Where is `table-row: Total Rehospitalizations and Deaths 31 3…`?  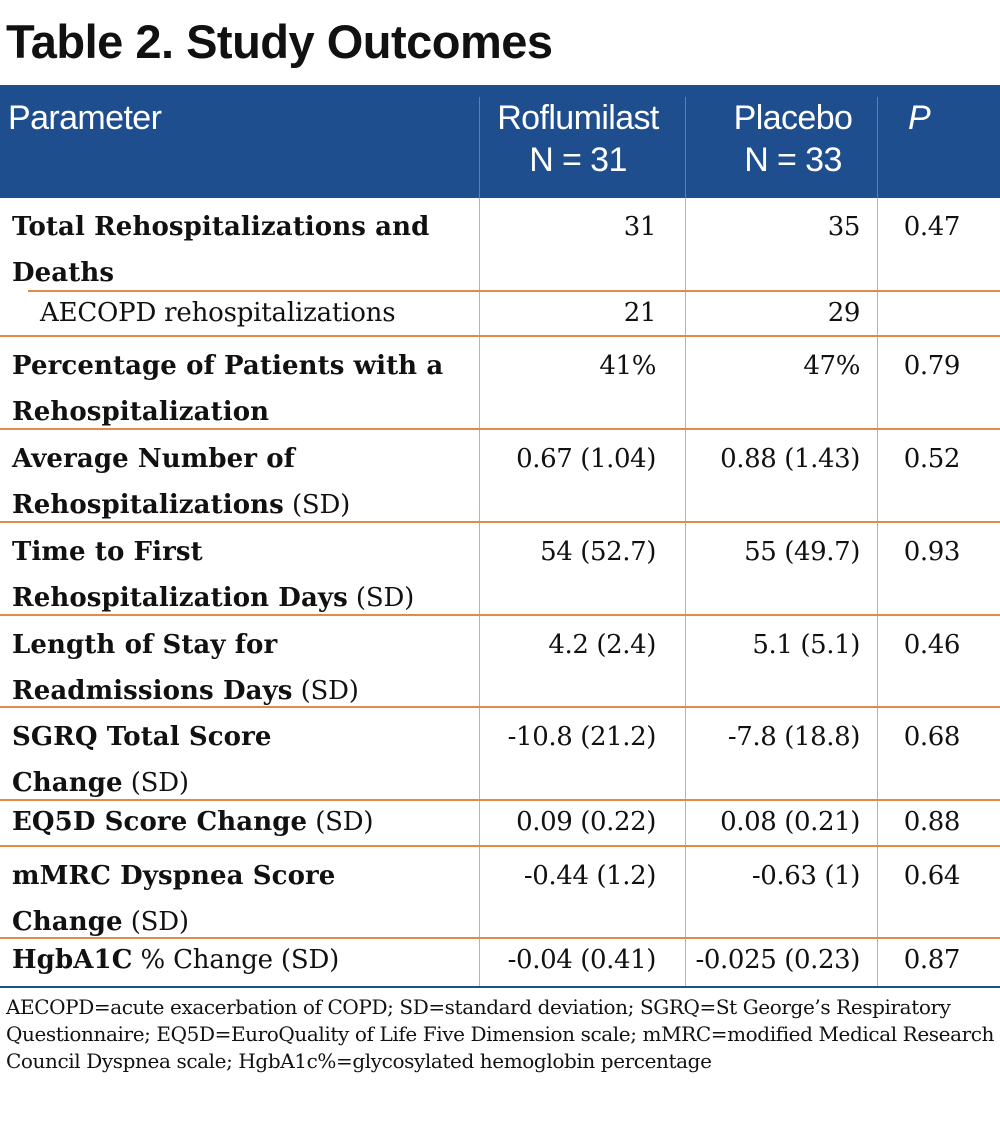
table-row: Total Rehospitalizations and Deaths 31 3… is located at coordinates (500, 244).